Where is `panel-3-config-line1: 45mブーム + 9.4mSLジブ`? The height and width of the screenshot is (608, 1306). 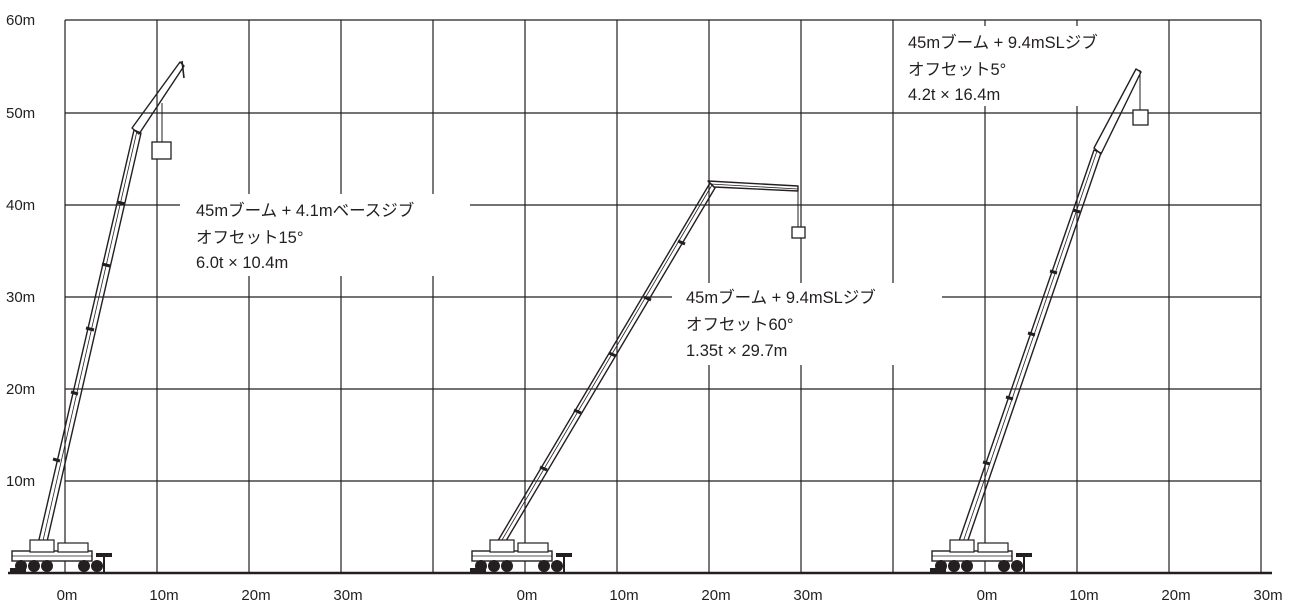 panel-3-config-line1: 45mブーム + 9.4mSLジブ is located at coordinates (1003, 42).